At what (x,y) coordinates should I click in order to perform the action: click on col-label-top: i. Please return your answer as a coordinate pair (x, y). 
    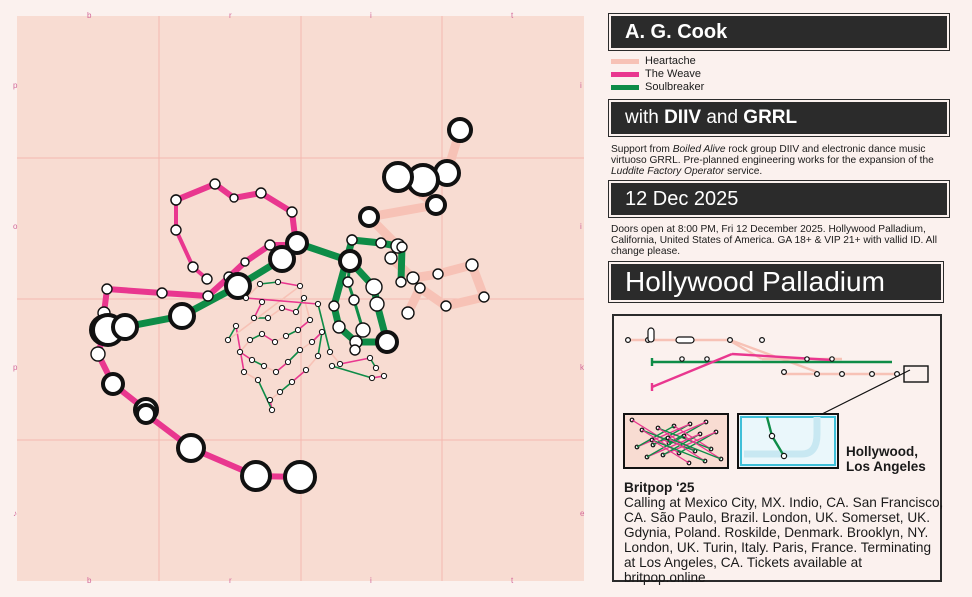
    Looking at the image, I should click on (371, 15).